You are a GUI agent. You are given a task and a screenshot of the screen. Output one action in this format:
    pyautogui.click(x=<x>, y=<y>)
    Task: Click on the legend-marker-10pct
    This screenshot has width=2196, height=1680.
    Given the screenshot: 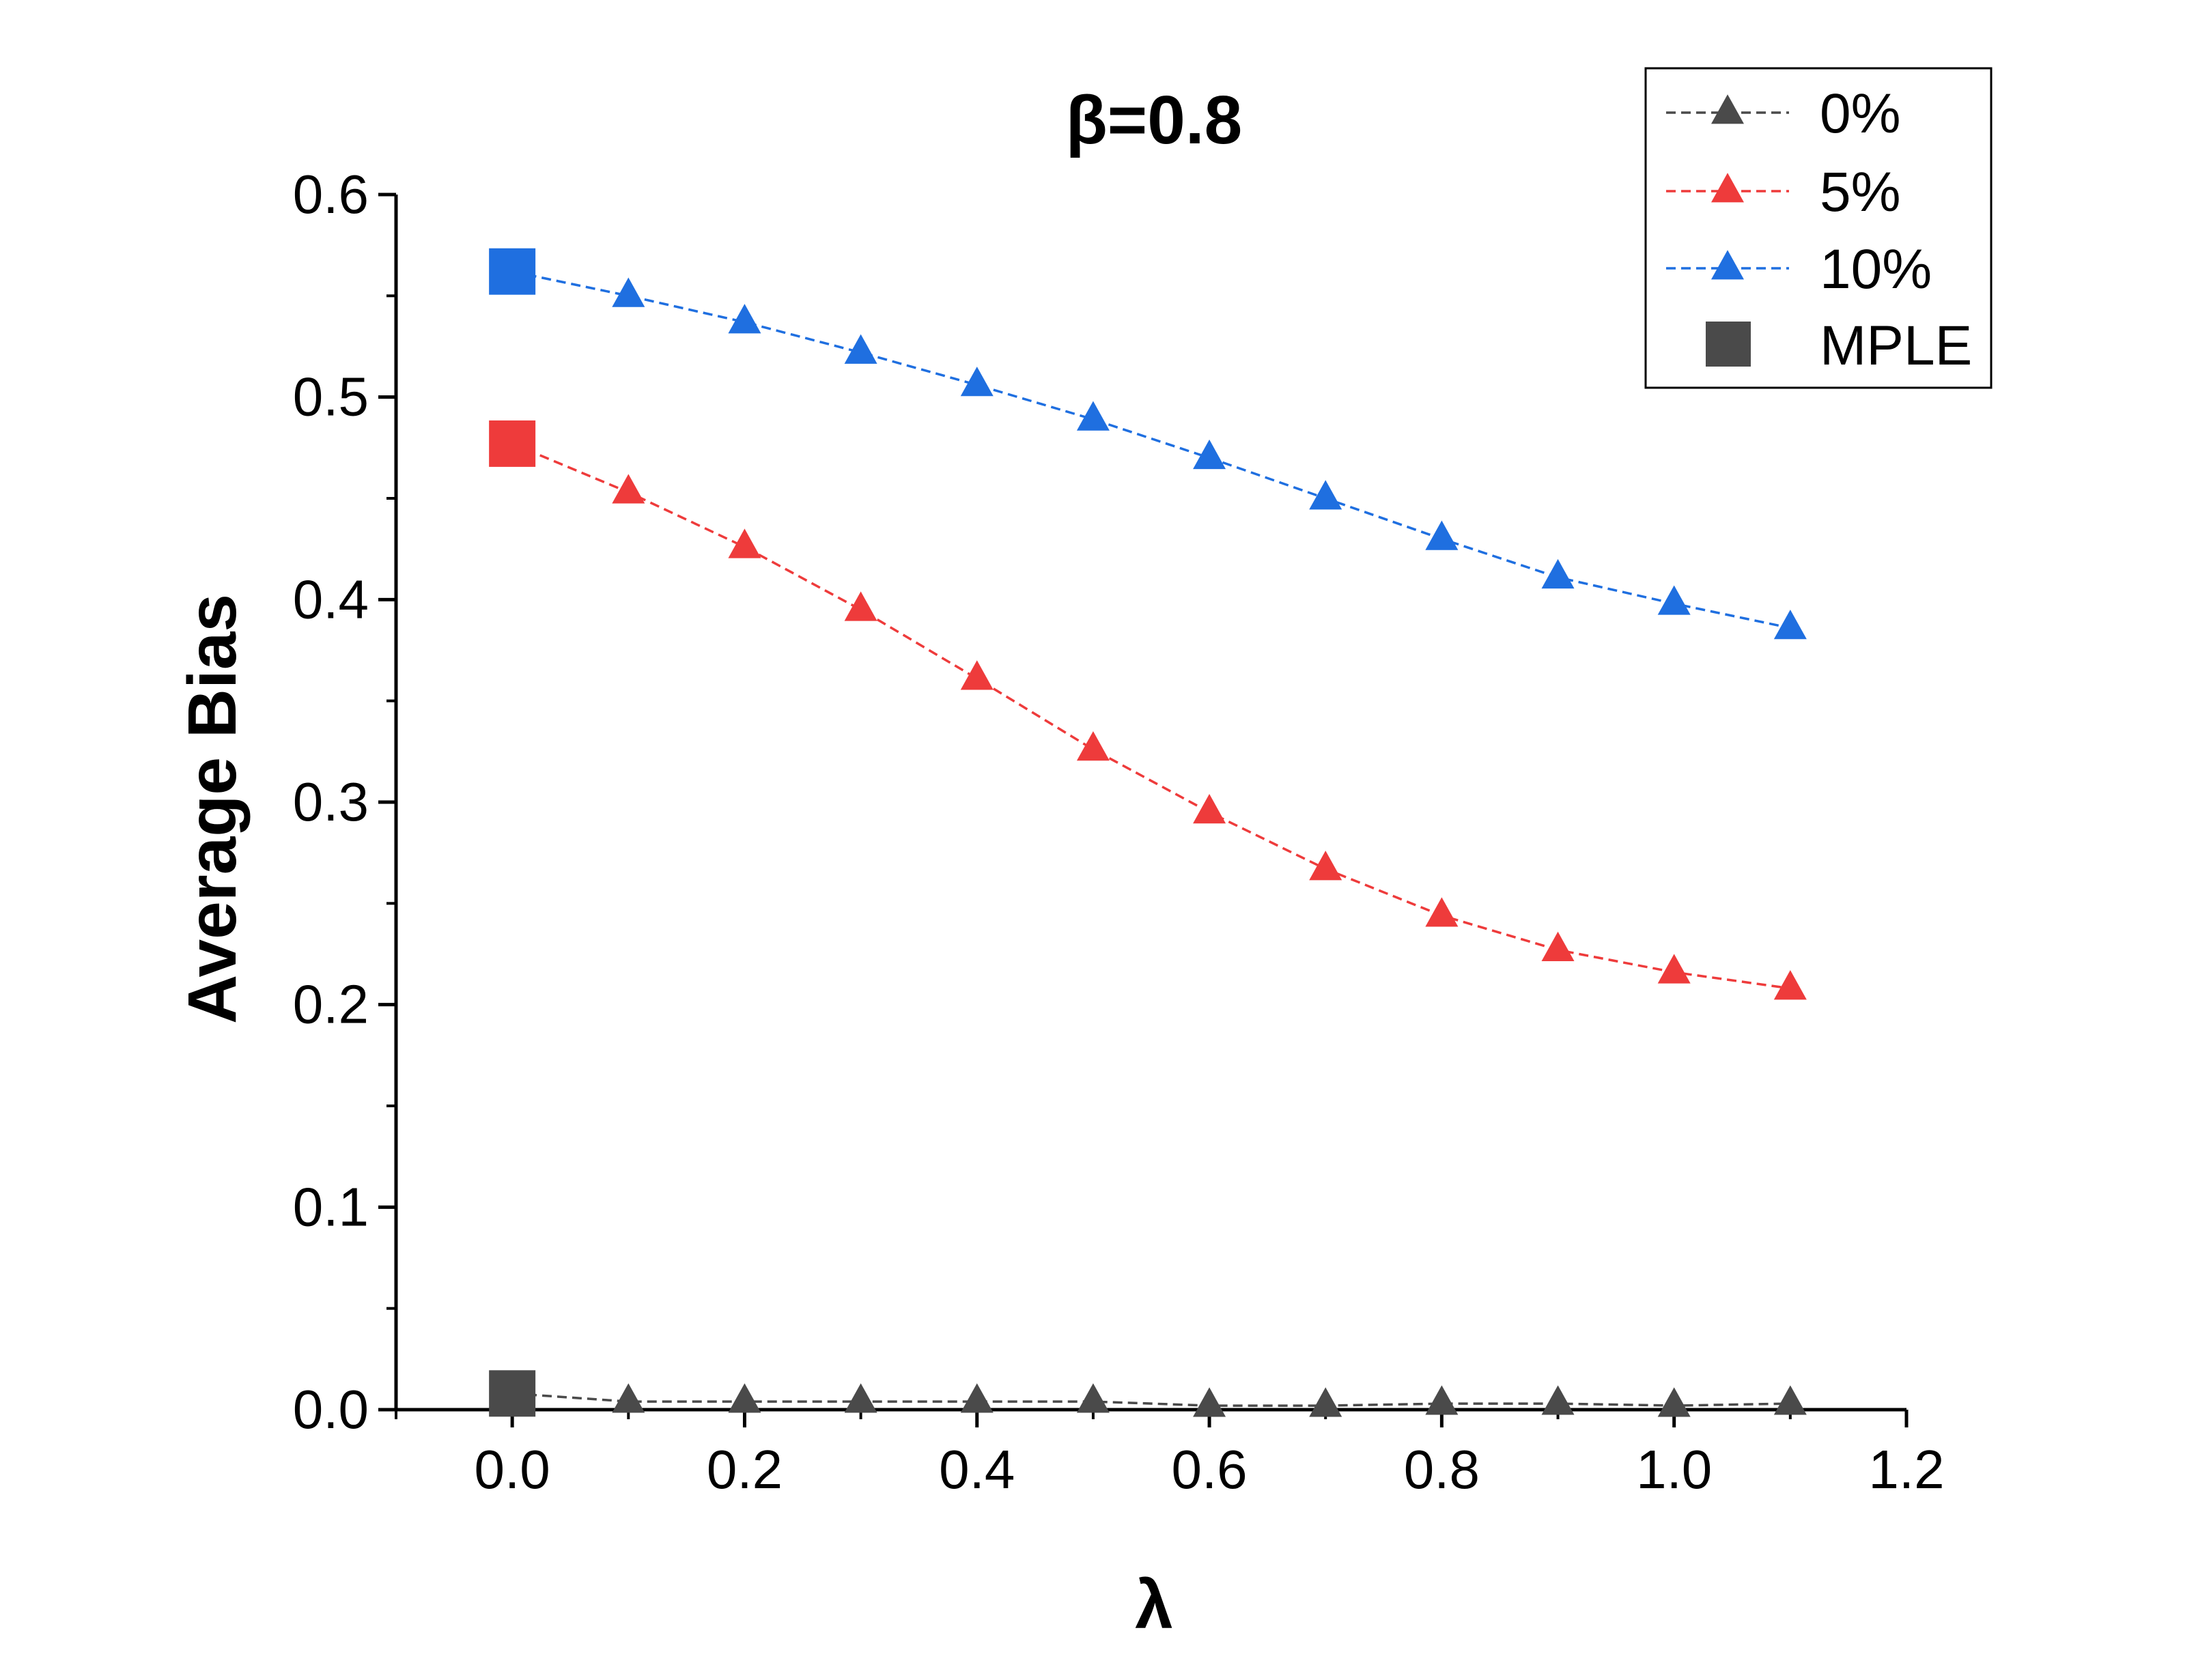 What is the action you would take?
    pyautogui.click(x=1727, y=265)
    